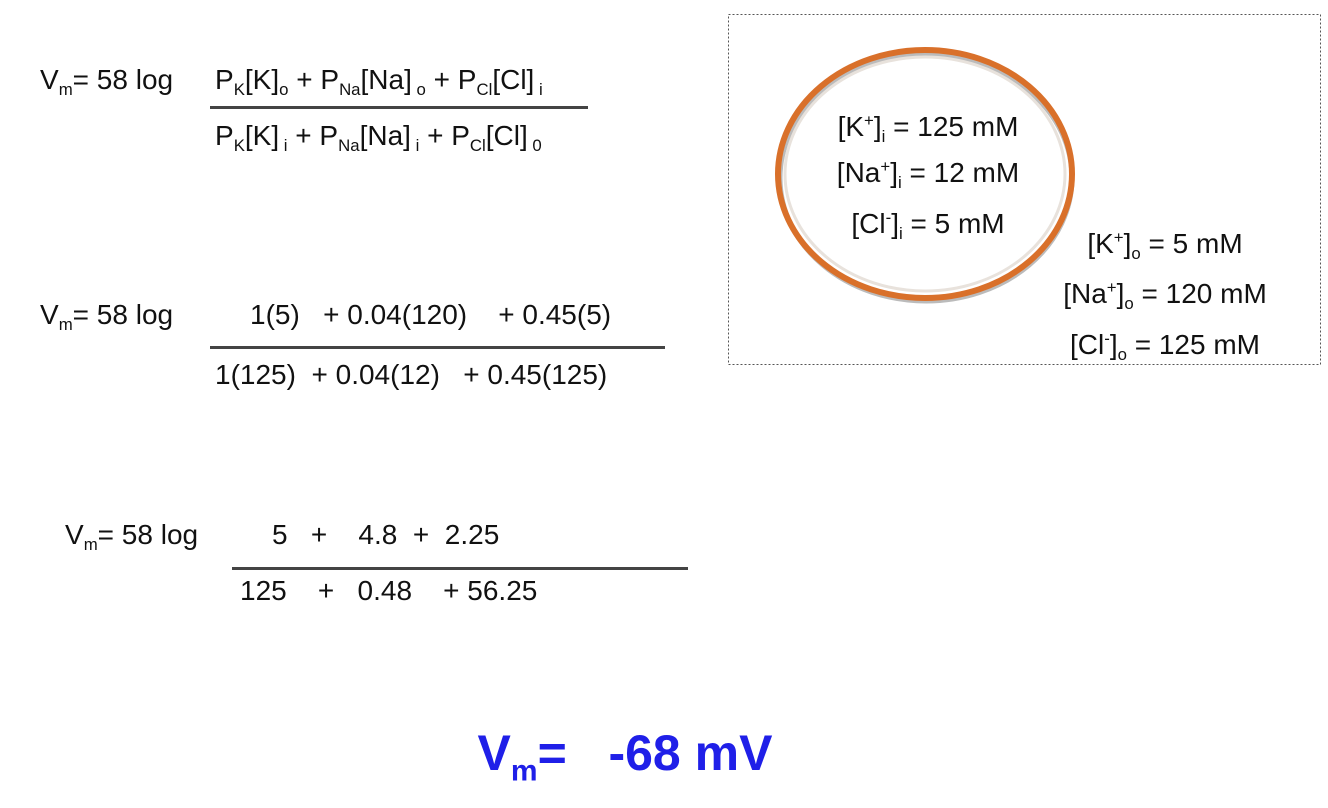  I want to click on text: = 120 mM, so click(1200, 294).